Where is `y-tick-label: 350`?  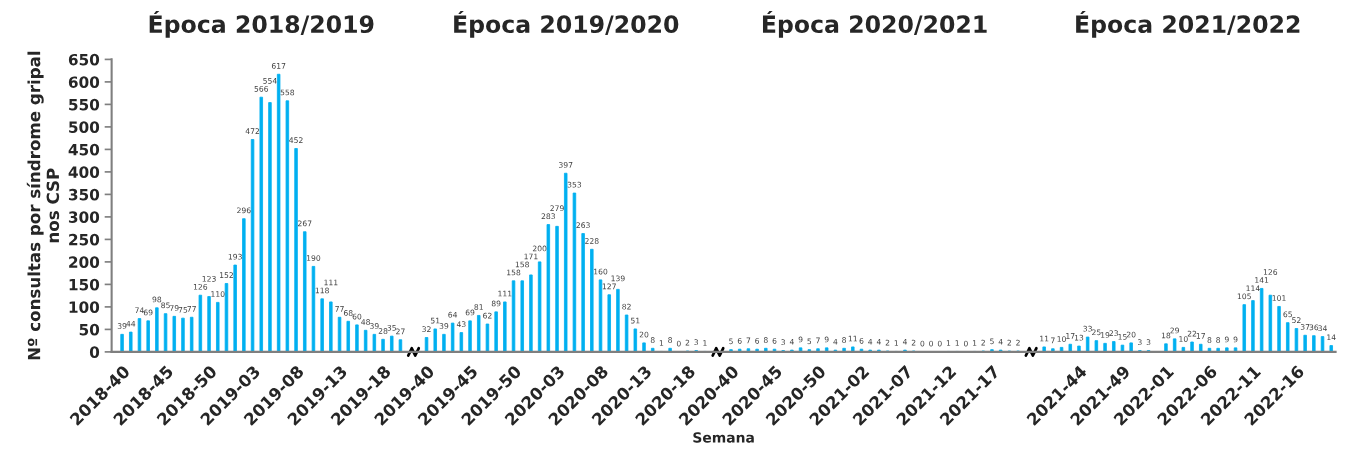 y-tick-label: 350 is located at coordinates (84, 194).